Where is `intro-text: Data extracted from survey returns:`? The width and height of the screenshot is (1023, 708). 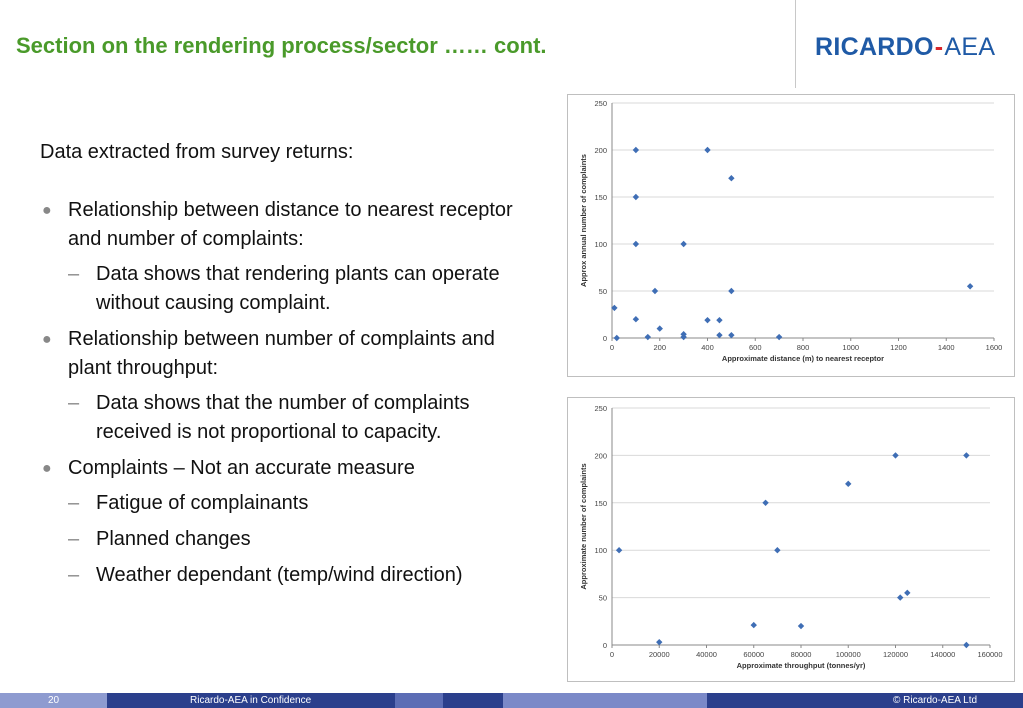 intro-text: Data extracted from survey returns: is located at coordinates (197, 152).